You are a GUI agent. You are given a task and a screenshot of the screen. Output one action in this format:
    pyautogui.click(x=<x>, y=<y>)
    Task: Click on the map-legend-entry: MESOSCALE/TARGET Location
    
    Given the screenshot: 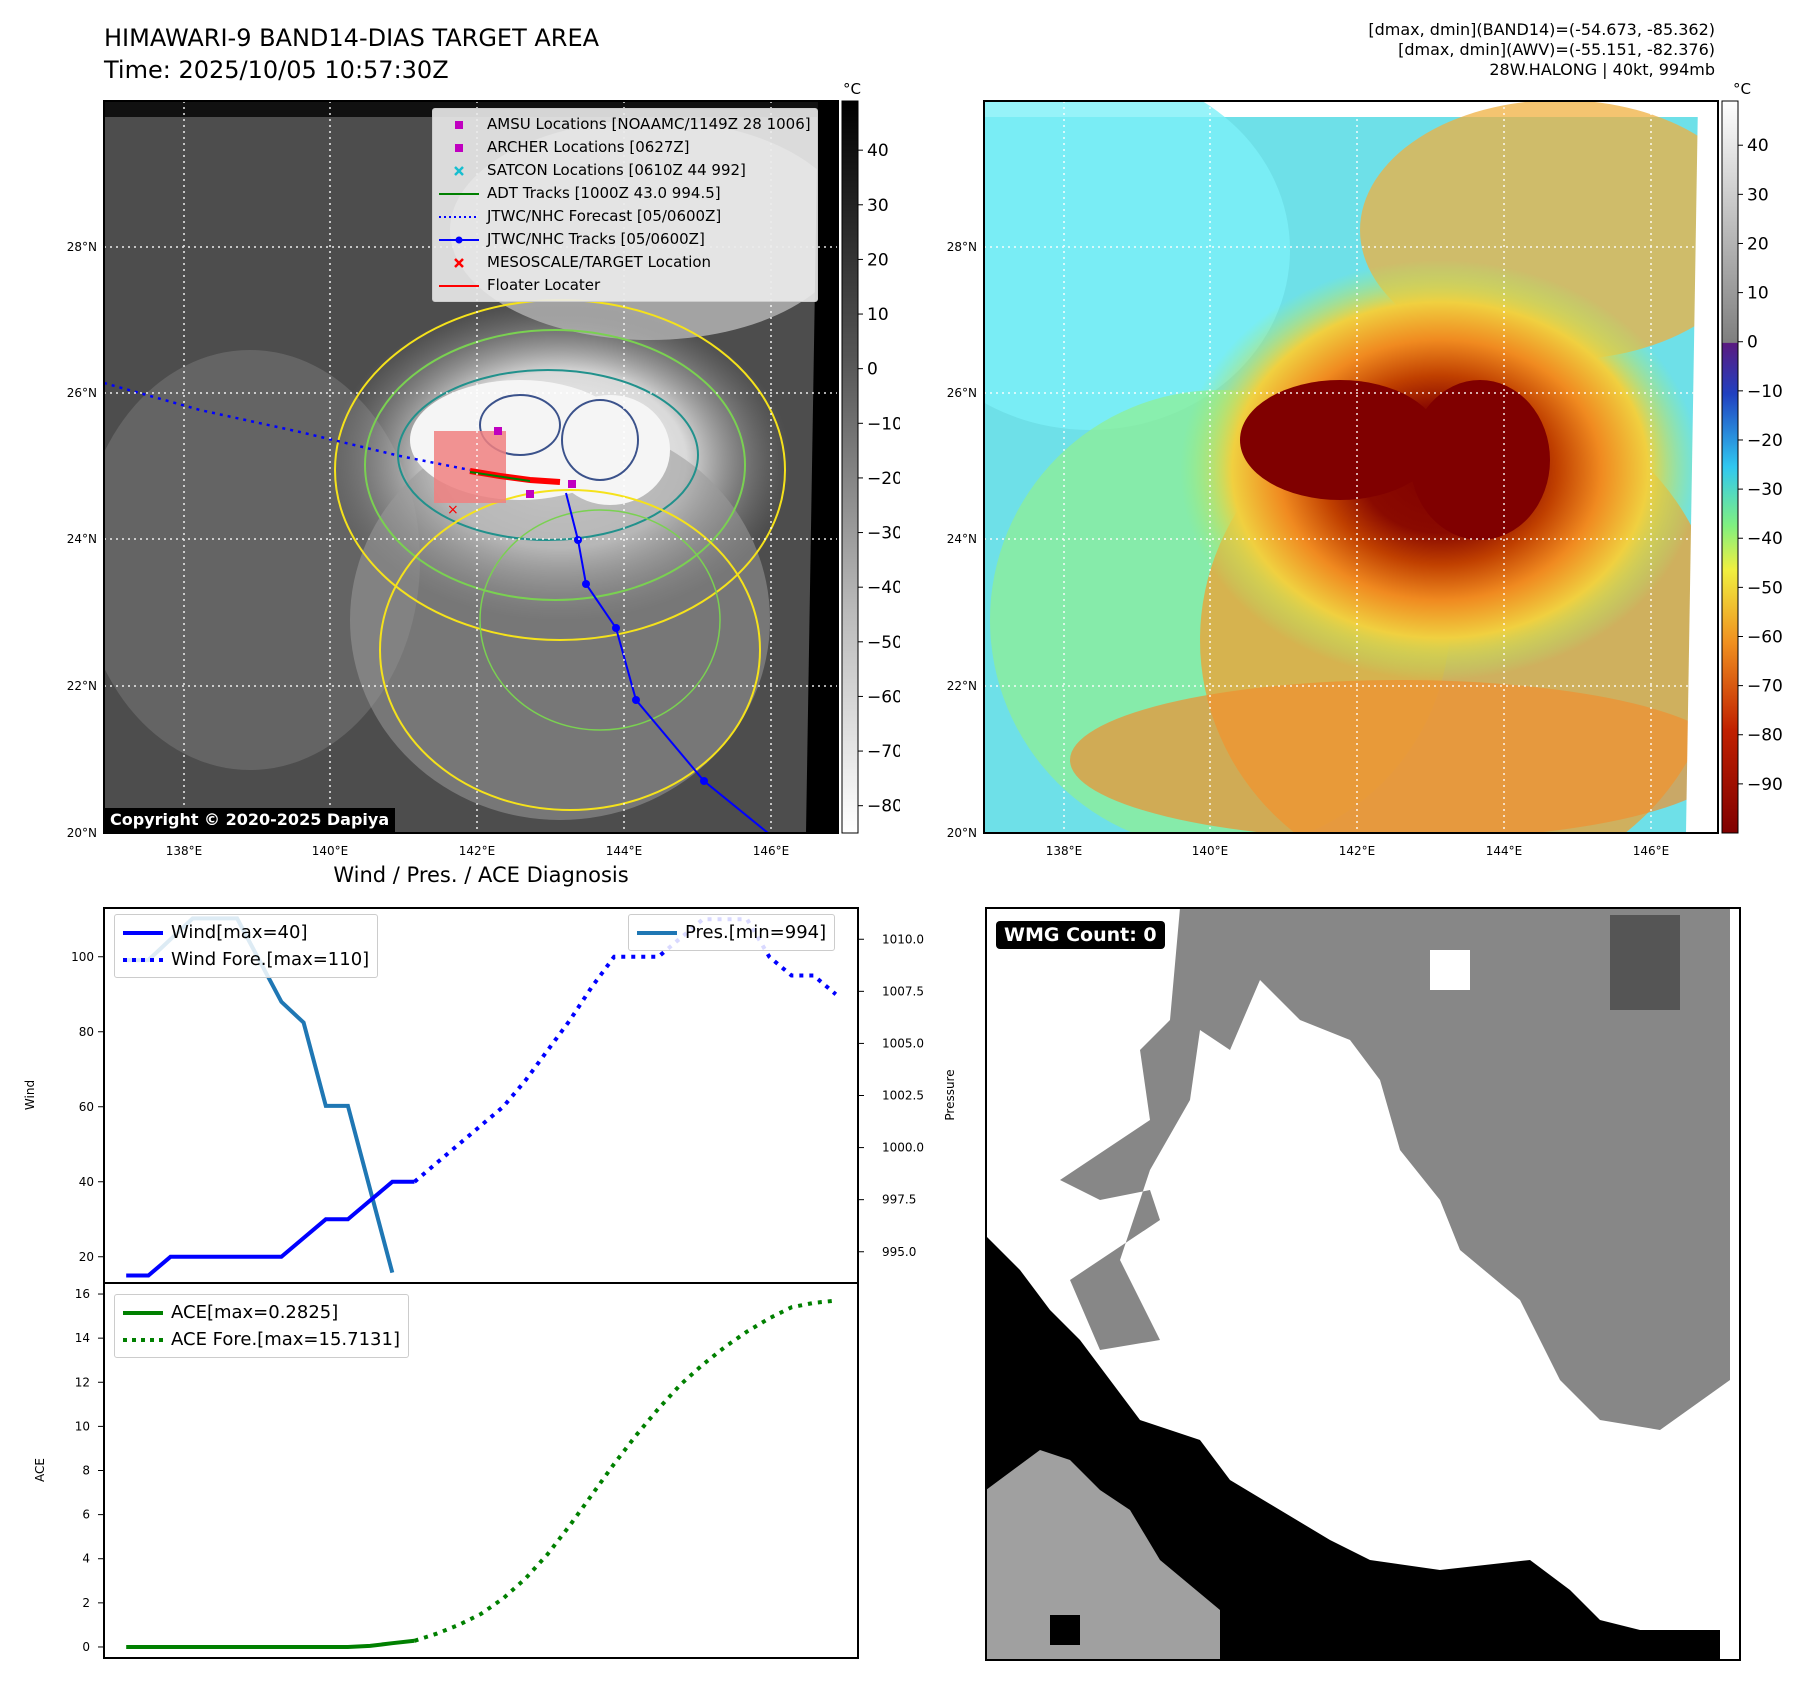 What is the action you would take?
    pyautogui.click(x=625, y=262)
    